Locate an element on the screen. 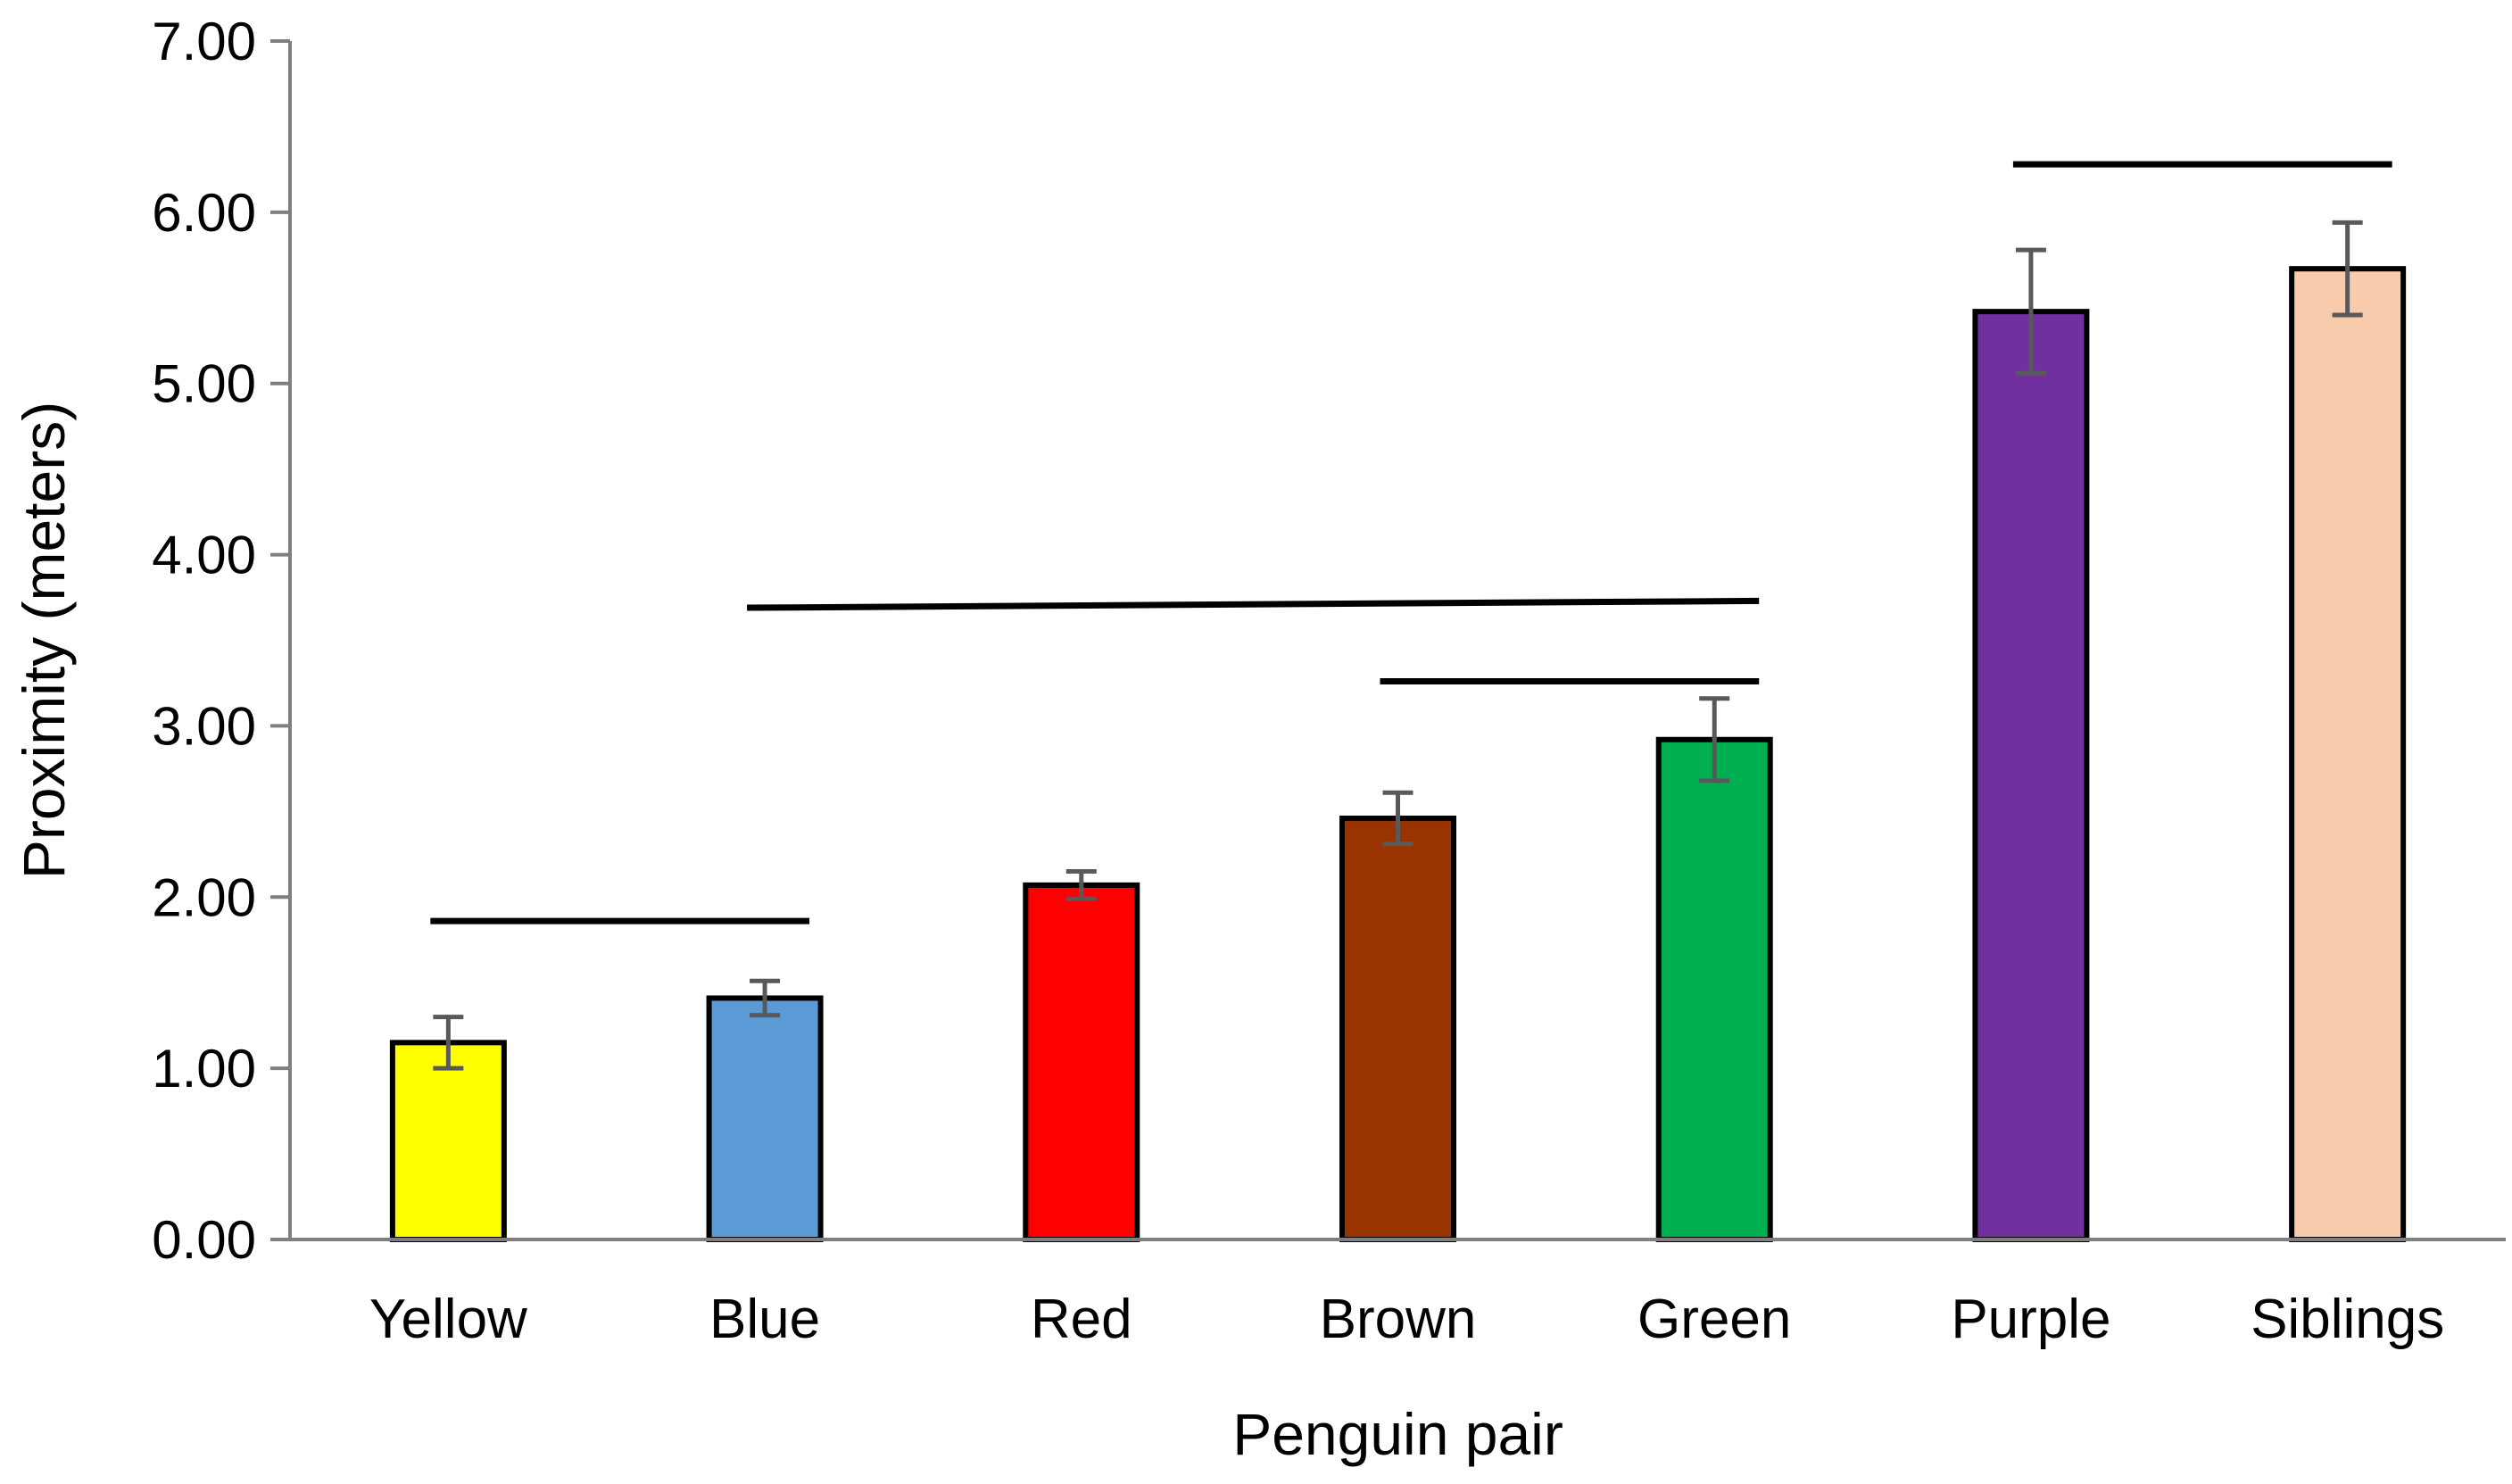 The width and height of the screenshot is (2512, 1484). x-tick-label: Green is located at coordinates (1714, 1319).